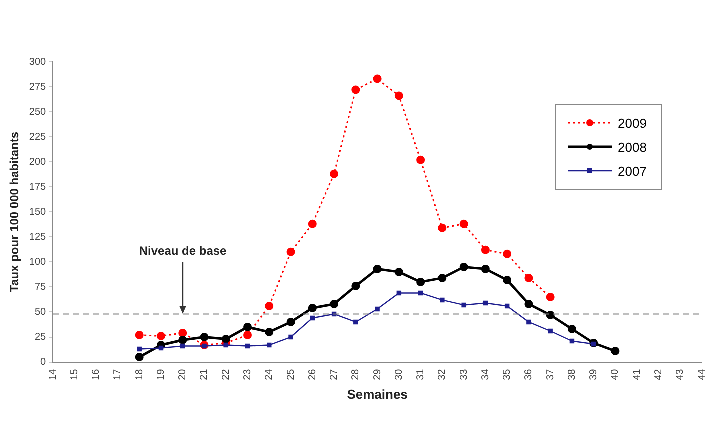 The image size is (717, 437). Describe the element at coordinates (464, 374) in the screenshot. I see `x-tick-label: 33` at that location.